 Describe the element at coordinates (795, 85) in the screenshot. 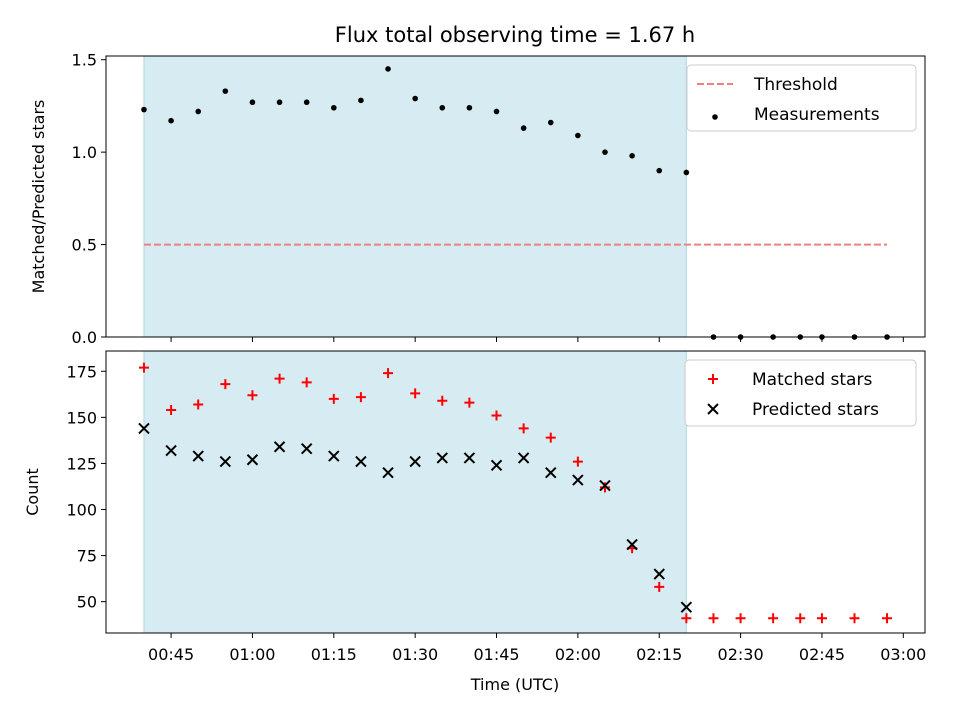

I see `legend-label: Threshold` at that location.